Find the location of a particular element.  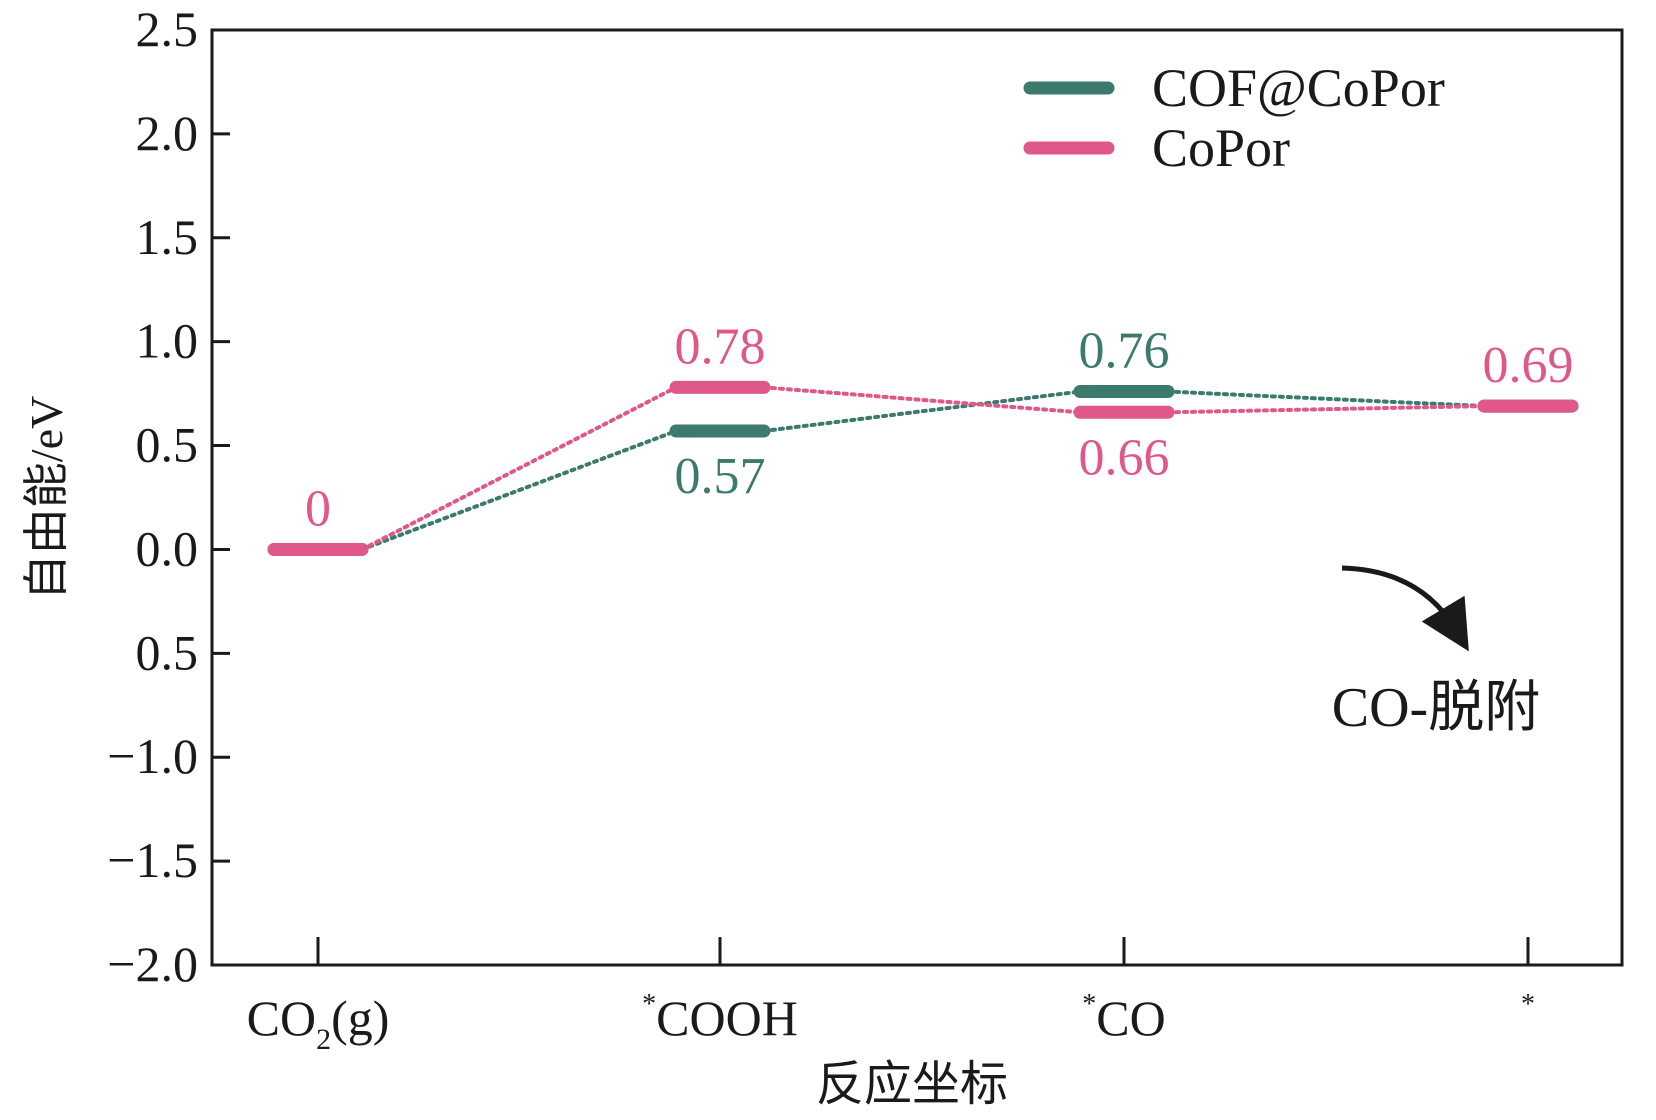

y-tick-label: −1.0 is located at coordinates (152, 756).